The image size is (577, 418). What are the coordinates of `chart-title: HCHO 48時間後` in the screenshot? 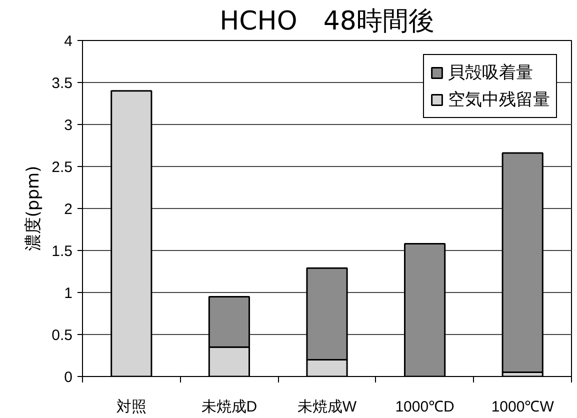 It's located at (327, 21).